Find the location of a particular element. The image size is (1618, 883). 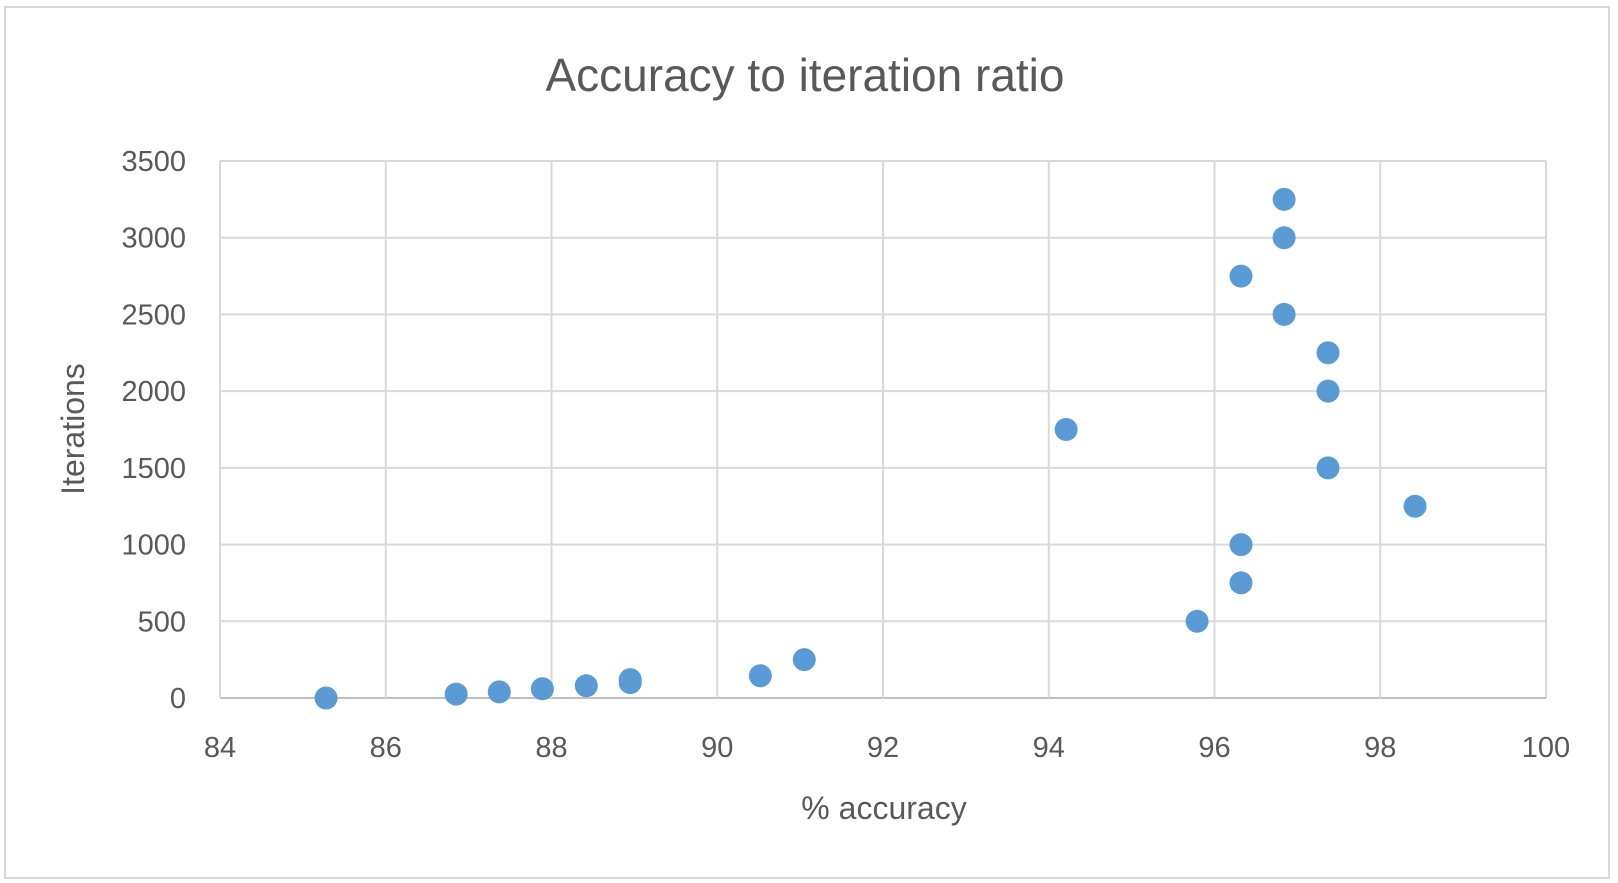

y-tick-label-5: 2500 is located at coordinates (153, 315).